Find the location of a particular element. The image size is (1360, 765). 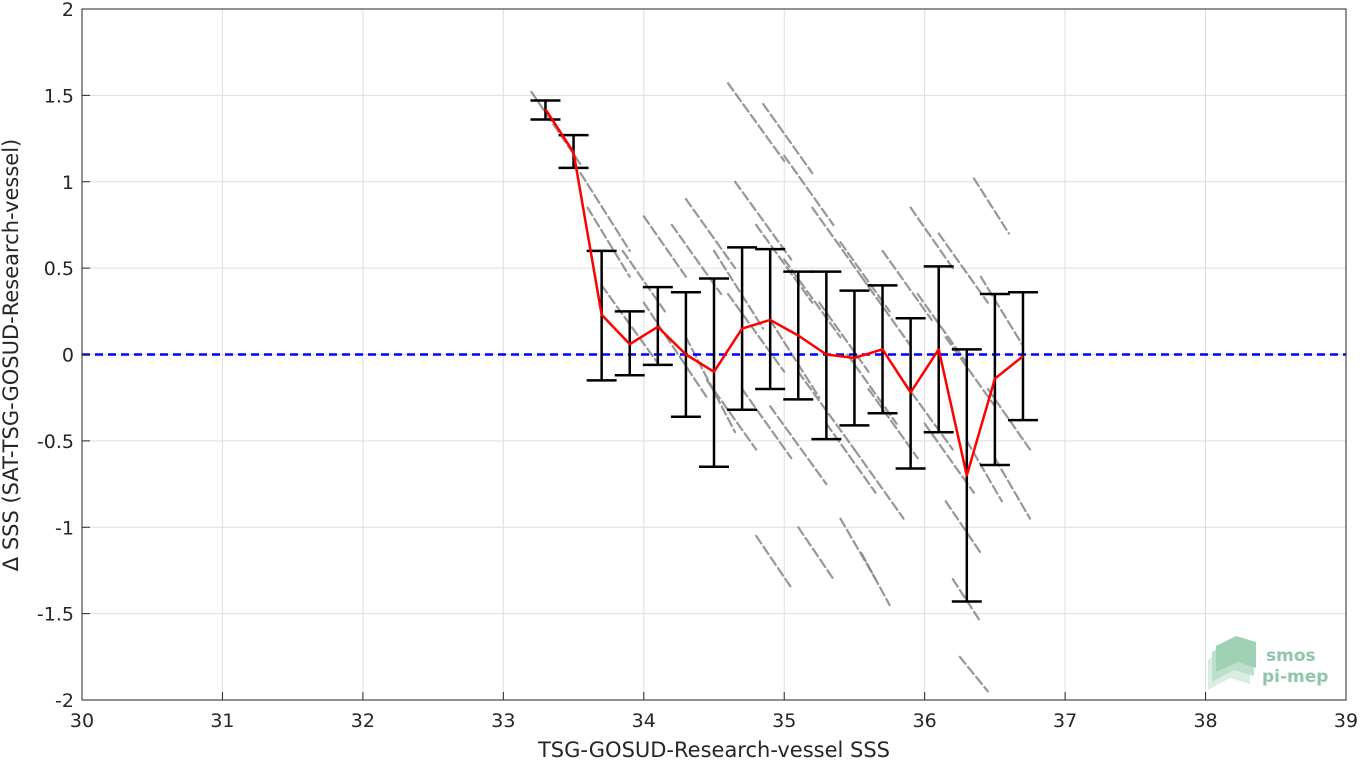

y-axis-title: Δ SSS (SAT-TSG-GOSUD-Research-vessel) is located at coordinates (11, 355).